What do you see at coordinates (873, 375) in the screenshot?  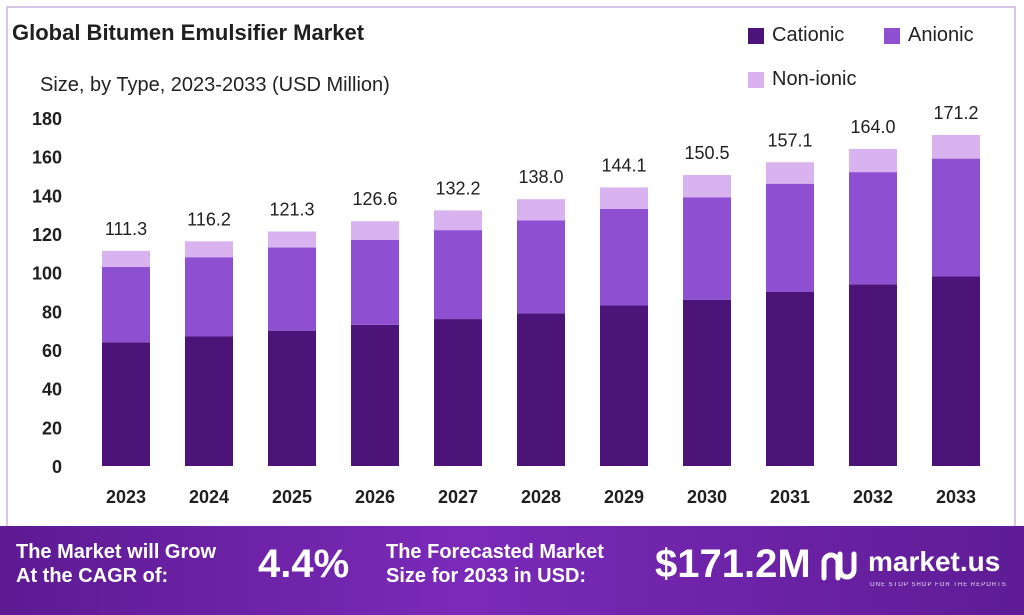 I see `bar-cationic-2032` at bounding box center [873, 375].